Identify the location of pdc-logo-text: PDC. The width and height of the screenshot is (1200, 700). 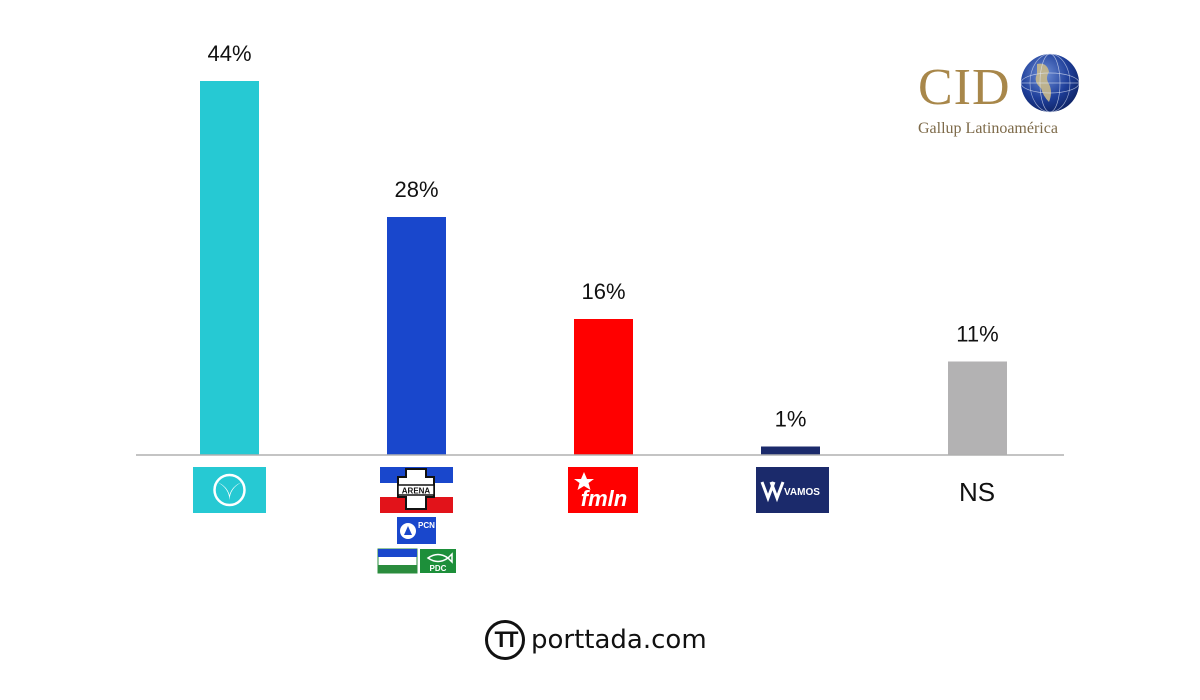
(438, 568).